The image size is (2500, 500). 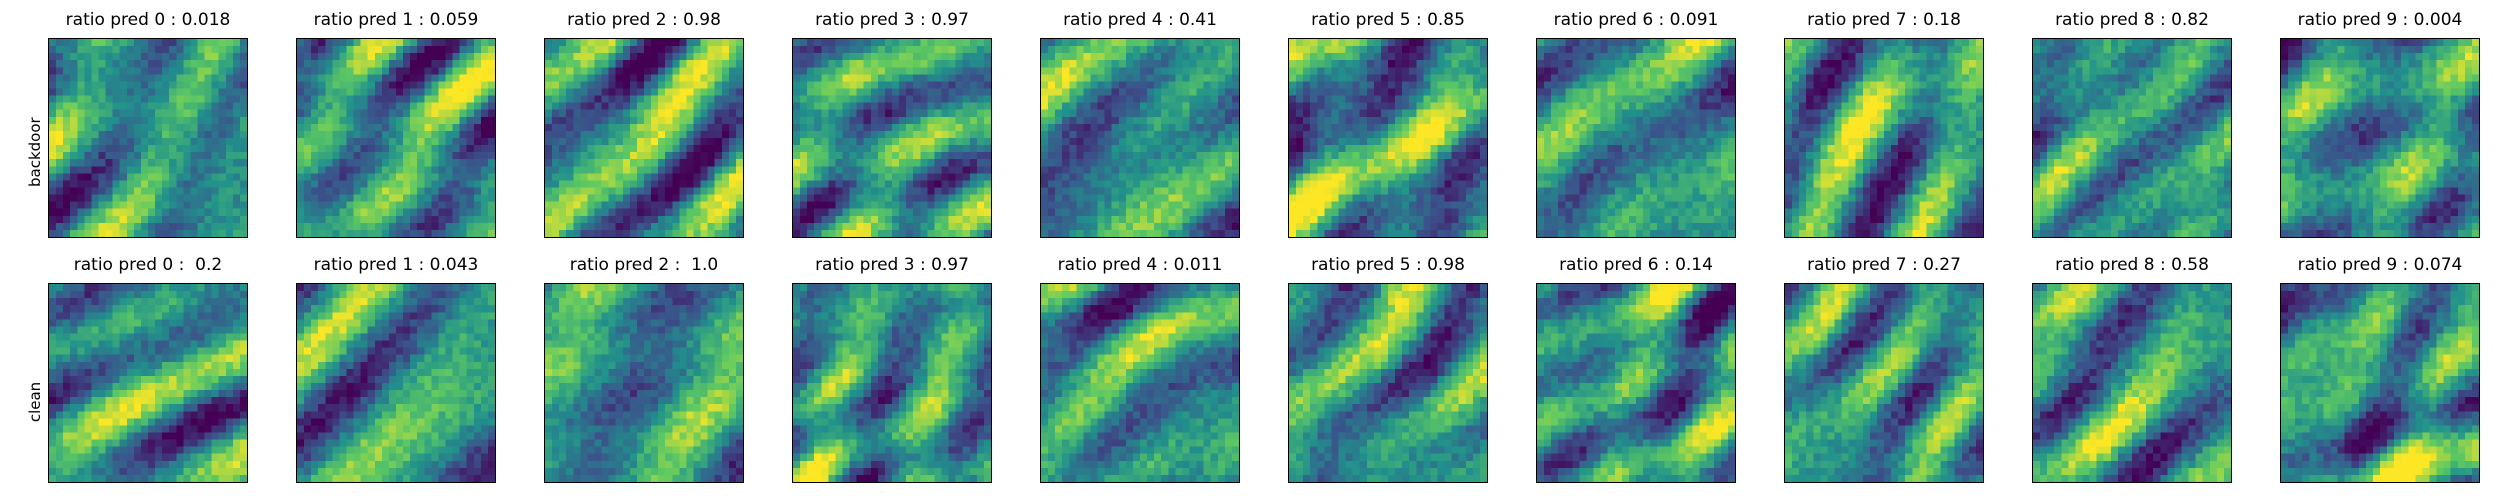 What do you see at coordinates (2380, 20) in the screenshot?
I see `panel-title: ratio pred 9 : 0.004` at bounding box center [2380, 20].